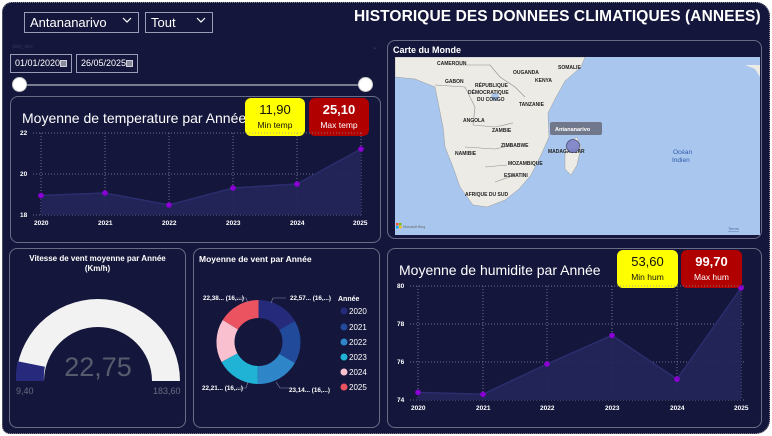 The width and height of the screenshot is (772, 436). Describe the element at coordinates (24, 174) in the screenshot. I see `y-tick: 20` at that location.